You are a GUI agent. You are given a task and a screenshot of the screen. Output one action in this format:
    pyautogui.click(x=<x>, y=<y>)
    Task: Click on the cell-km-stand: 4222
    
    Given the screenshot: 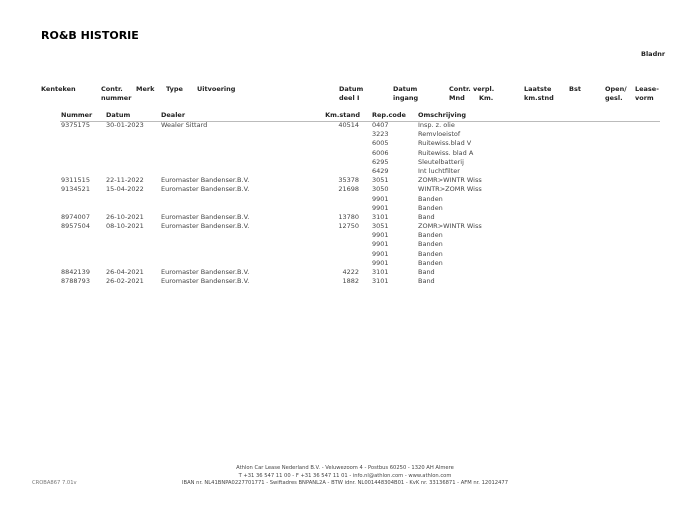 What is the action you would take?
    pyautogui.click(x=350, y=272)
    